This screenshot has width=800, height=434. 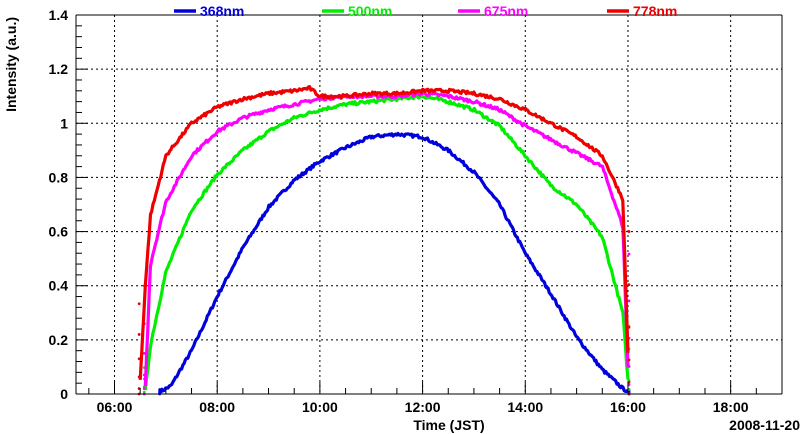 What do you see at coordinates (11, 64) in the screenshot?
I see `y-axis-title: Intensity (a.u.)` at bounding box center [11, 64].